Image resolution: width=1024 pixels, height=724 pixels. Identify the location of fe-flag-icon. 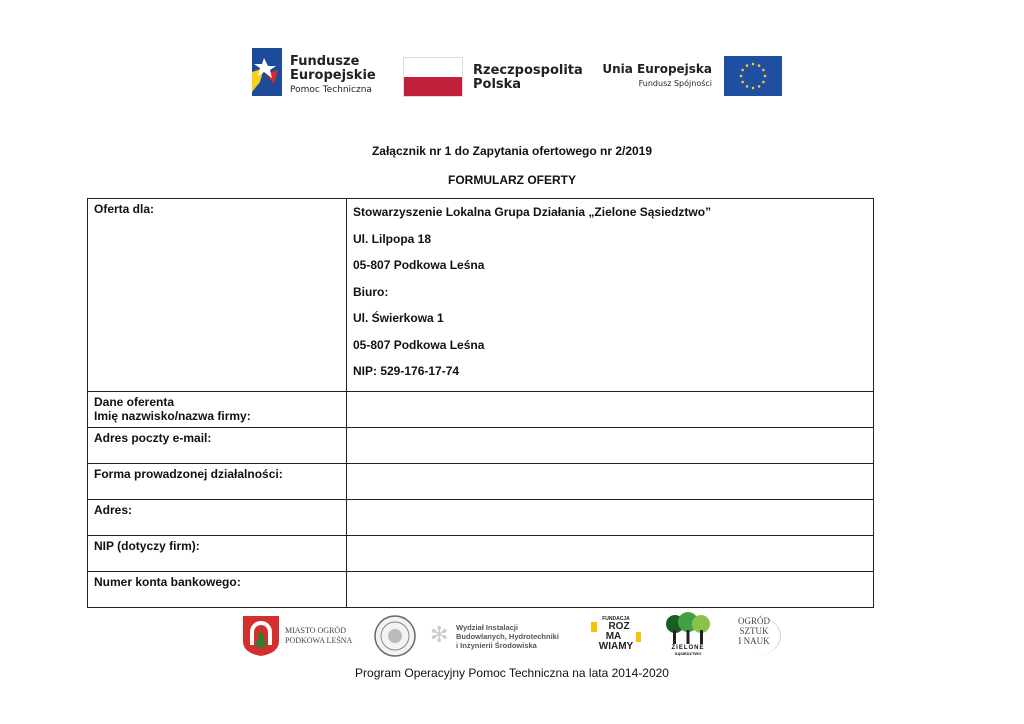
(267, 72).